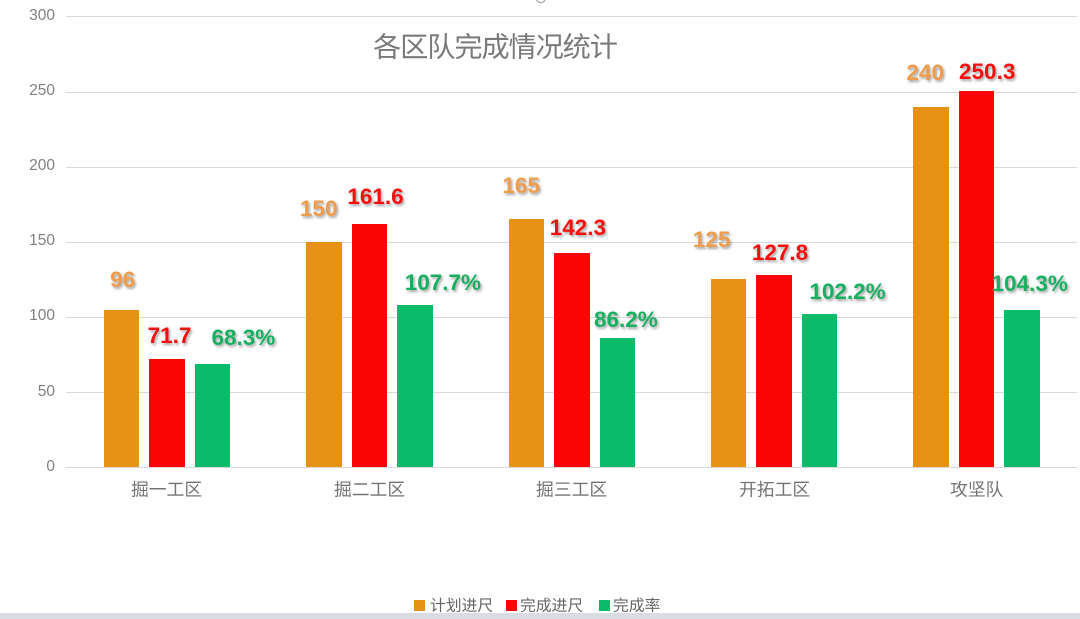 This screenshot has width=1080, height=619. Describe the element at coordinates (324, 354) in the screenshot. I see `bar-s1-c2` at that location.